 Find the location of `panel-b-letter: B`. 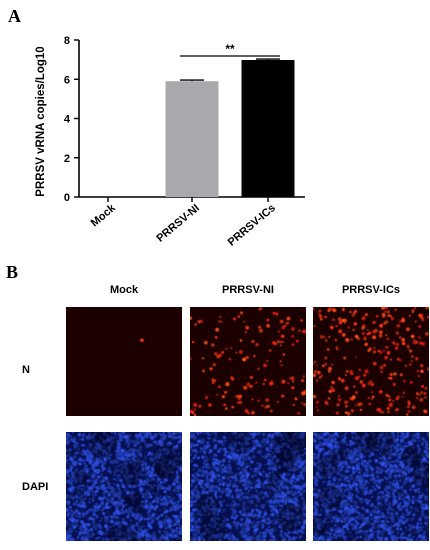

panel-b-letter: B is located at coordinates (12, 272).